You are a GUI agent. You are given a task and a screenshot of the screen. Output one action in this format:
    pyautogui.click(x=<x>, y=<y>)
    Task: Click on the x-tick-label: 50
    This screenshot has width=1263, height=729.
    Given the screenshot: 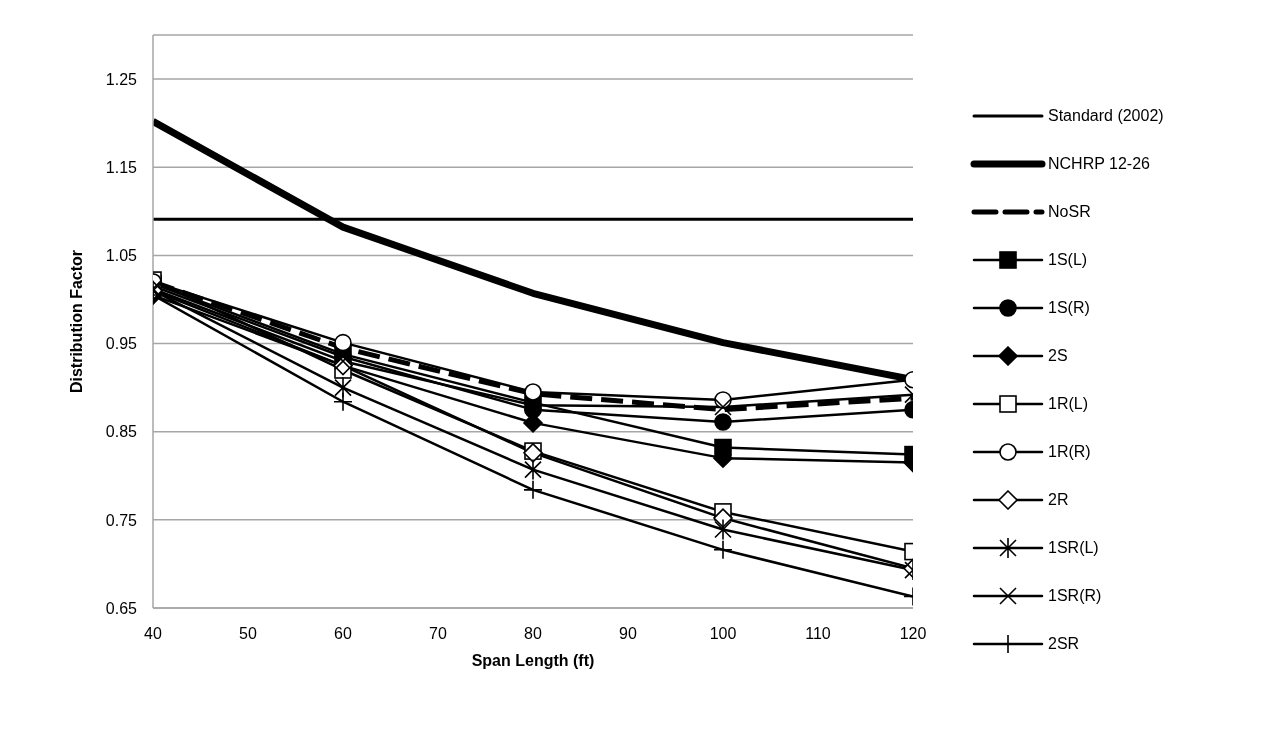 What is the action you would take?
    pyautogui.click(x=248, y=634)
    